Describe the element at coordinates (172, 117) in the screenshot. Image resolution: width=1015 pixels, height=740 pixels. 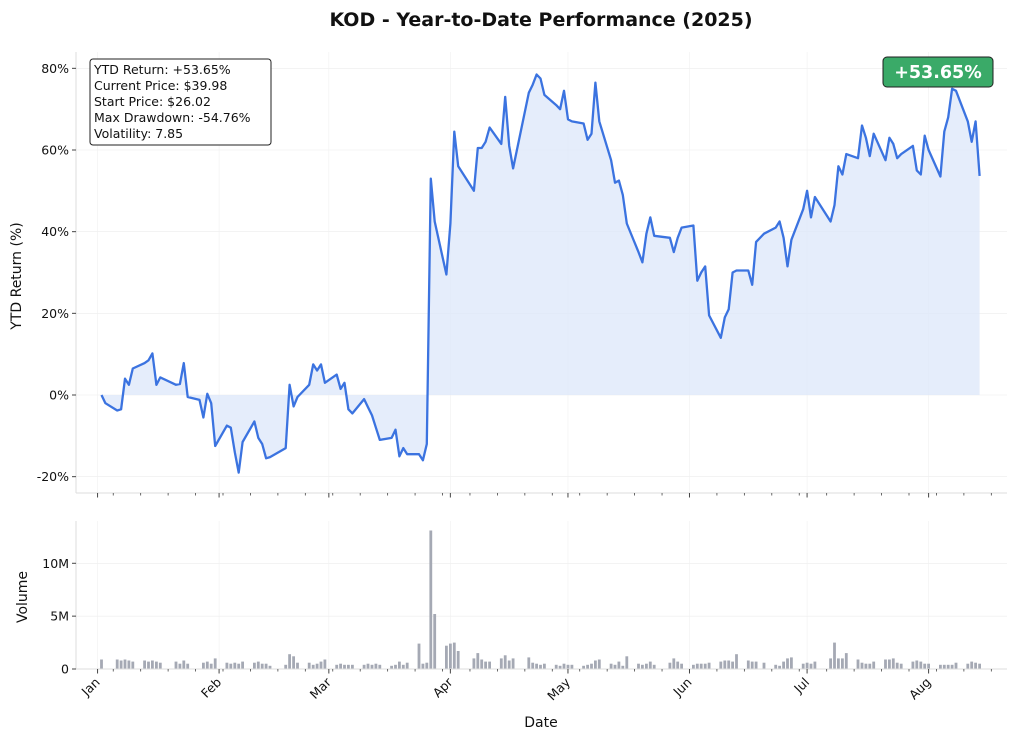
I see `stats-max-drawdown: Max Drawdown: -54.76%` at that location.